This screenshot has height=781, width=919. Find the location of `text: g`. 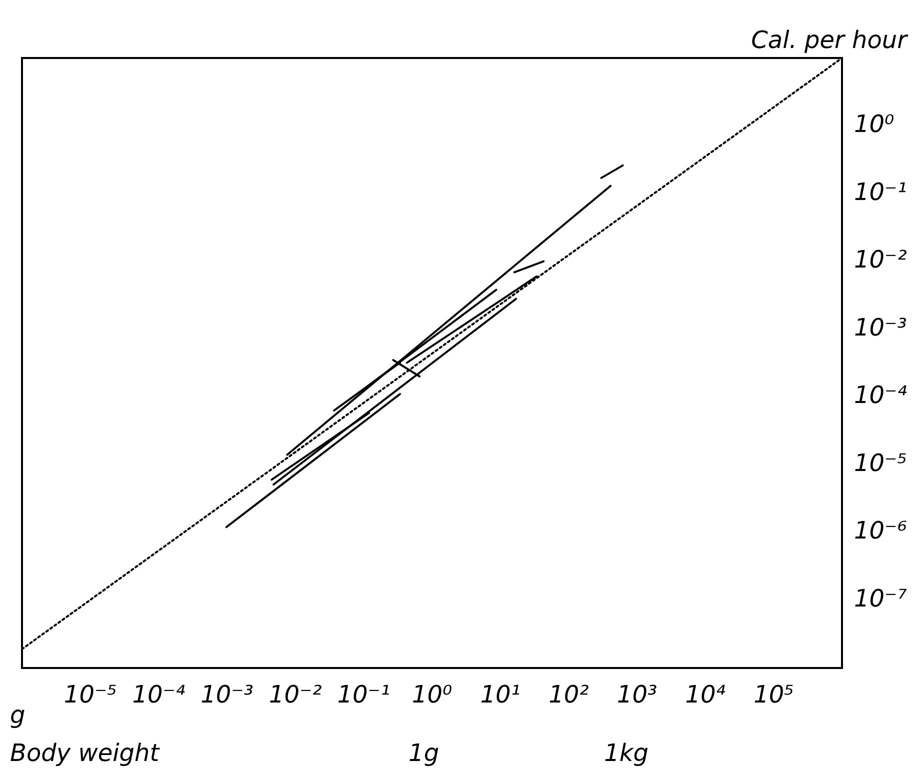

text: g is located at coordinates (18, 715).